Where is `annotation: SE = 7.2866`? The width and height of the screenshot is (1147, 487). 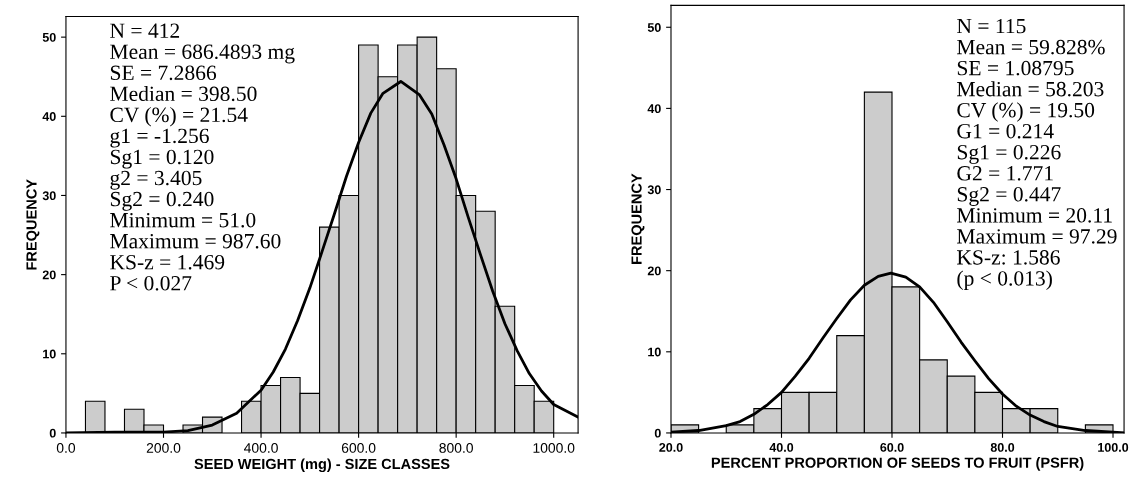
annotation: SE = 7.2866 is located at coordinates (163, 73).